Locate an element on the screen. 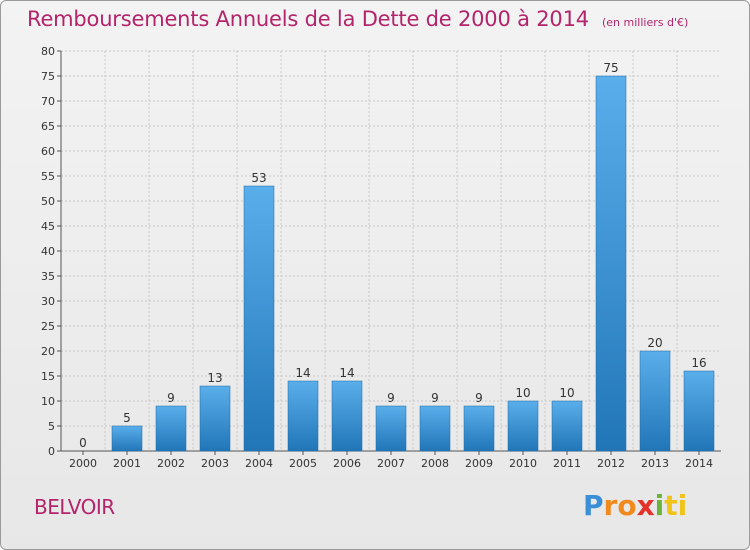 The width and height of the screenshot is (750, 550). logo-part: ro is located at coordinates (620, 505).